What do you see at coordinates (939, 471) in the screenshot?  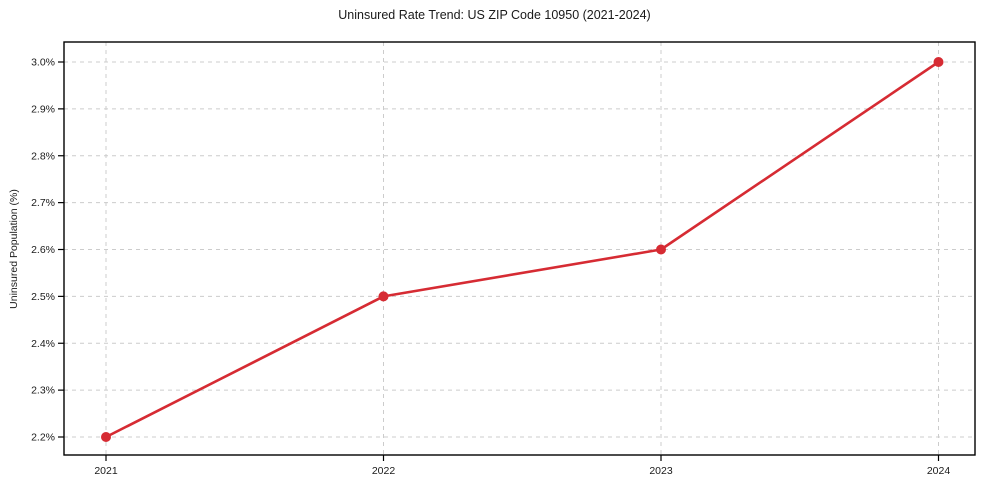 I see `x-tick-label: 2024` at bounding box center [939, 471].